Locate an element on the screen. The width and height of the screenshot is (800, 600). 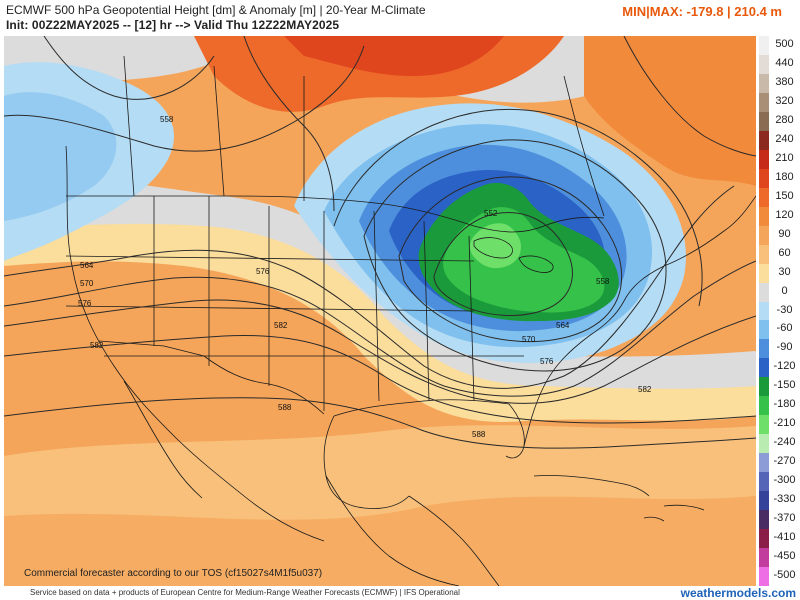
legend-label: -450 is located at coordinates (784, 556).